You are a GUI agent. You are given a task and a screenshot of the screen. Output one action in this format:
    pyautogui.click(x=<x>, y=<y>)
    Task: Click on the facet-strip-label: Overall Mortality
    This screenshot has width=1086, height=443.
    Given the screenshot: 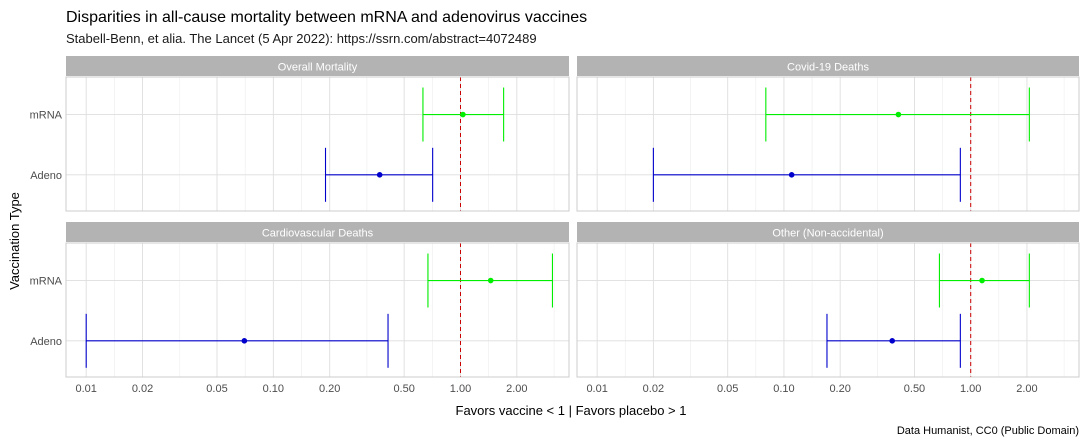 What is the action you would take?
    pyautogui.click(x=318, y=68)
    